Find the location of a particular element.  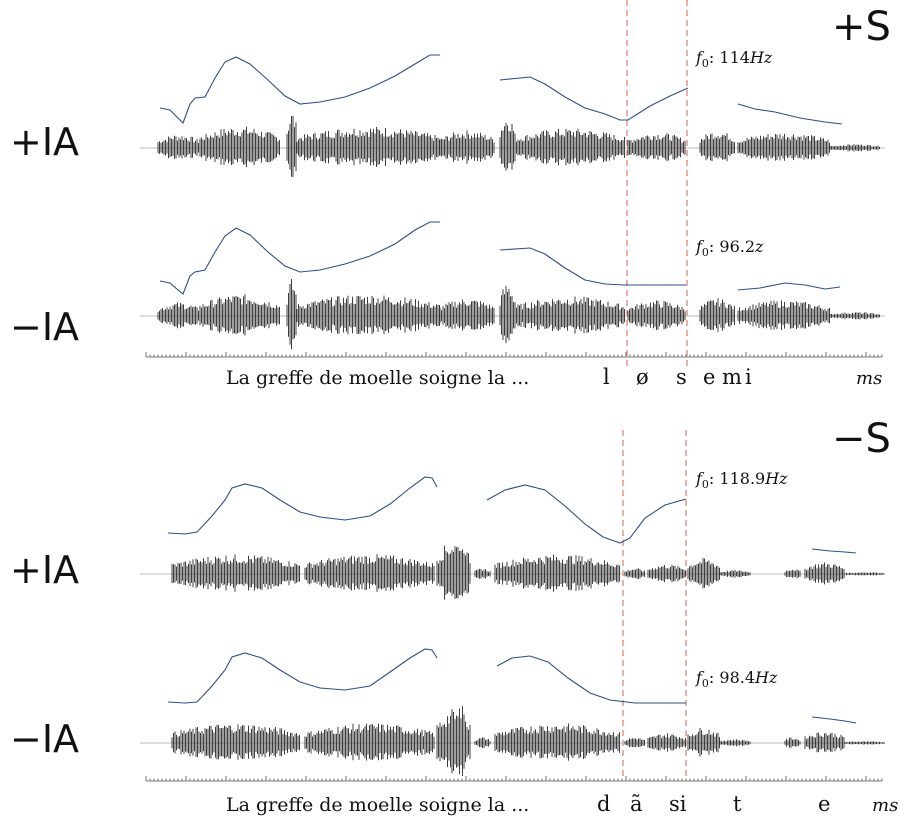

condition-label: −S is located at coordinates (861, 439).